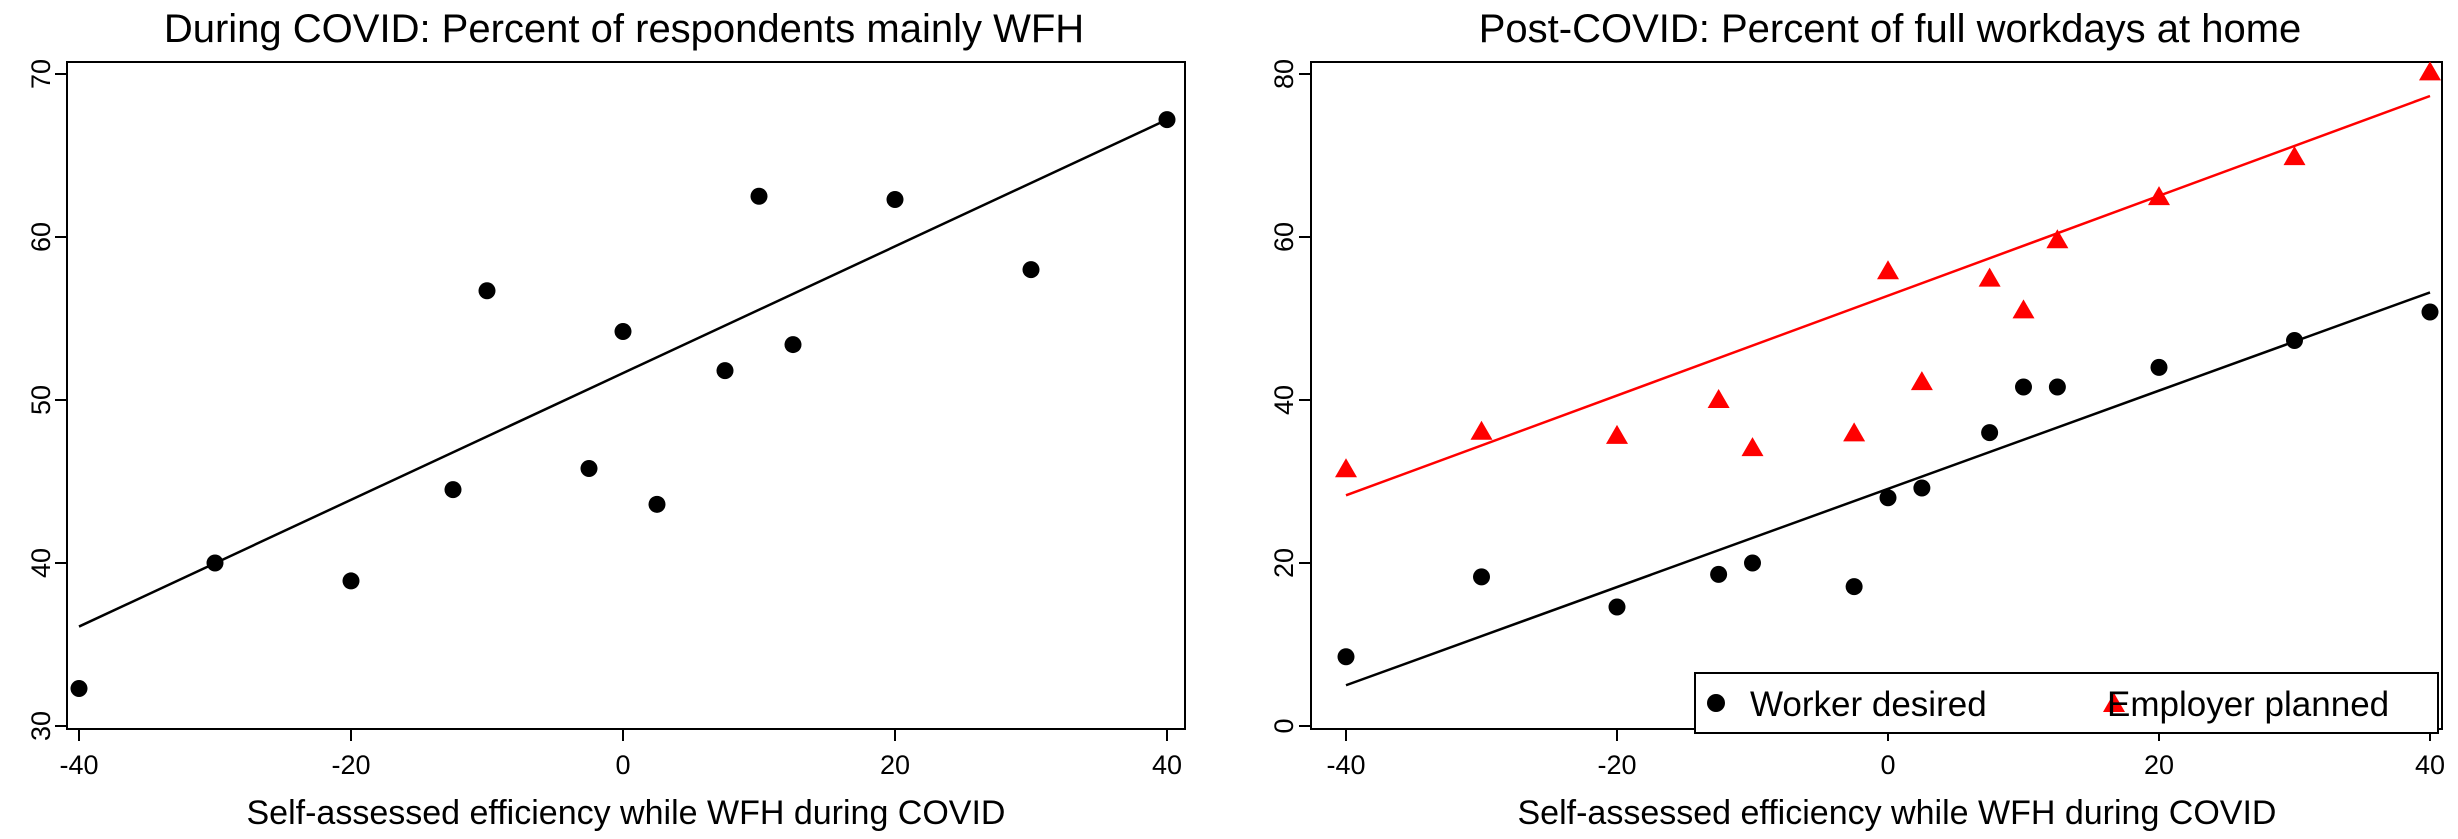 The width and height of the screenshot is (2458, 839). What do you see at coordinates (1345, 765) in the screenshot?
I see `right-x-tick-label: -40` at bounding box center [1345, 765].